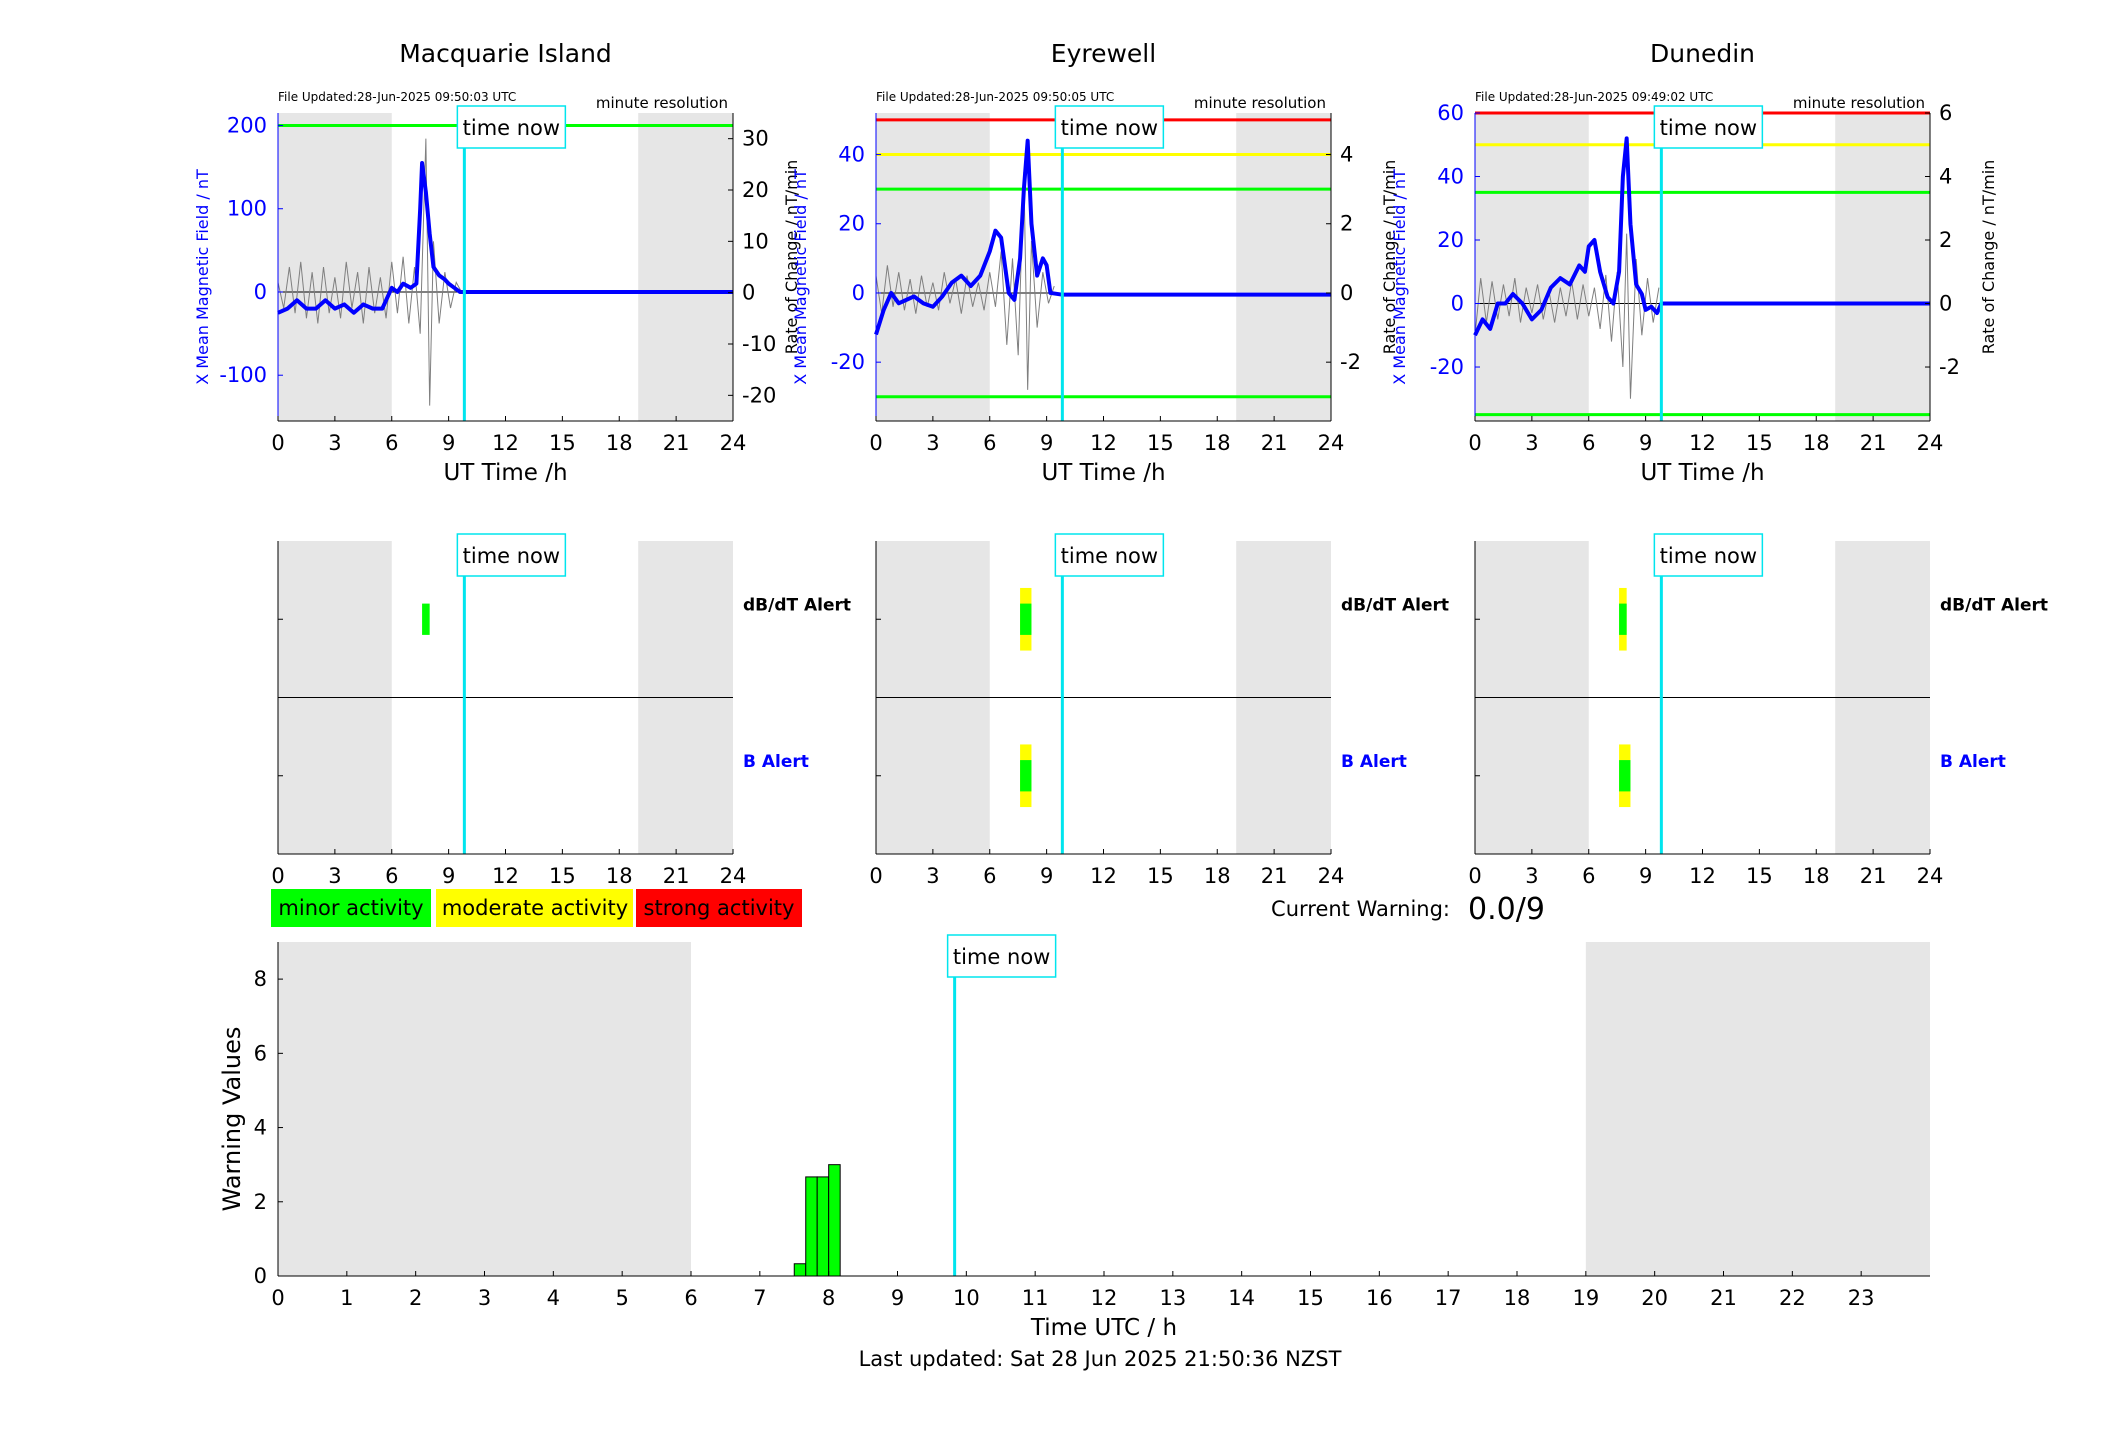 The image size is (2117, 1437). What do you see at coordinates (260, 1202) in the screenshot?
I see `y-tick-label: 2` at bounding box center [260, 1202].